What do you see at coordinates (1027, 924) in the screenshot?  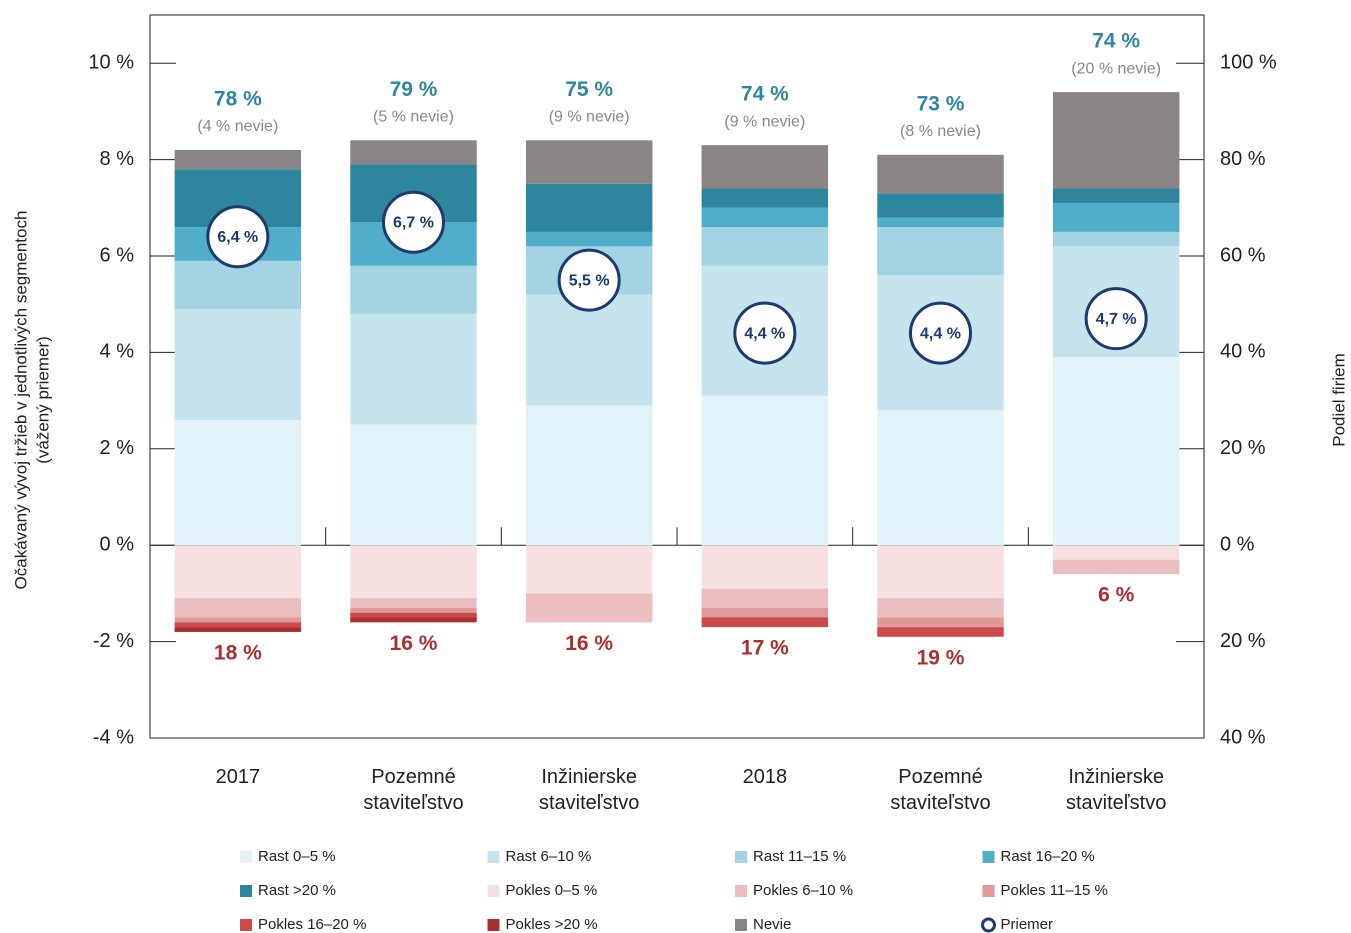 I see `legend-label: Priemer` at bounding box center [1027, 924].